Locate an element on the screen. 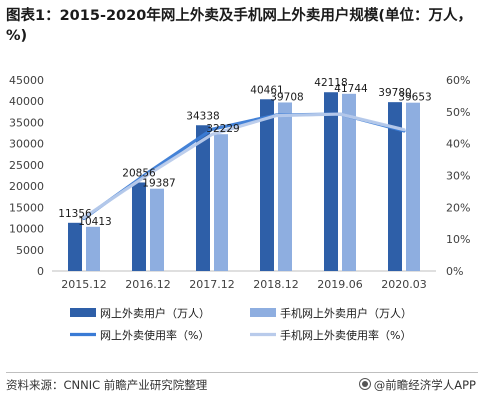 The height and width of the screenshot is (406, 484). brand-text: @前瞻经济学人APP is located at coordinates (424, 385).